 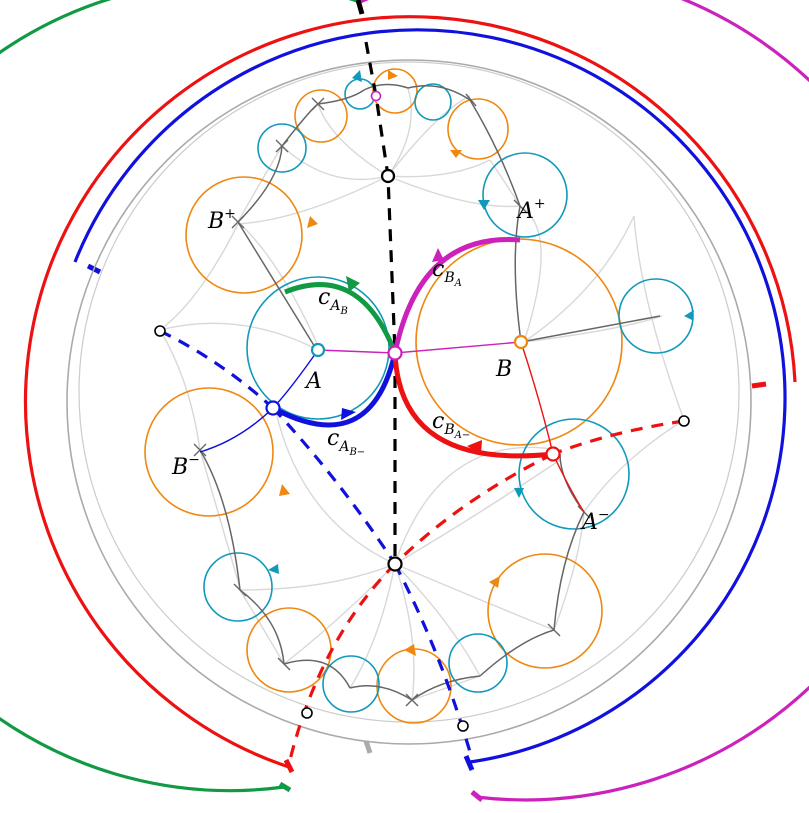 I want to click on label-c-B-Aminus: cBA−, so click(x=451, y=425).